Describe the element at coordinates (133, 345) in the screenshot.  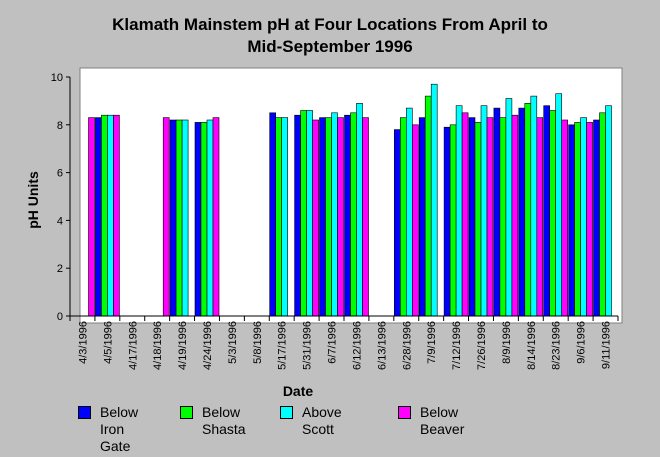
I see `x-tick-label-3: 4/17/1996` at that location.